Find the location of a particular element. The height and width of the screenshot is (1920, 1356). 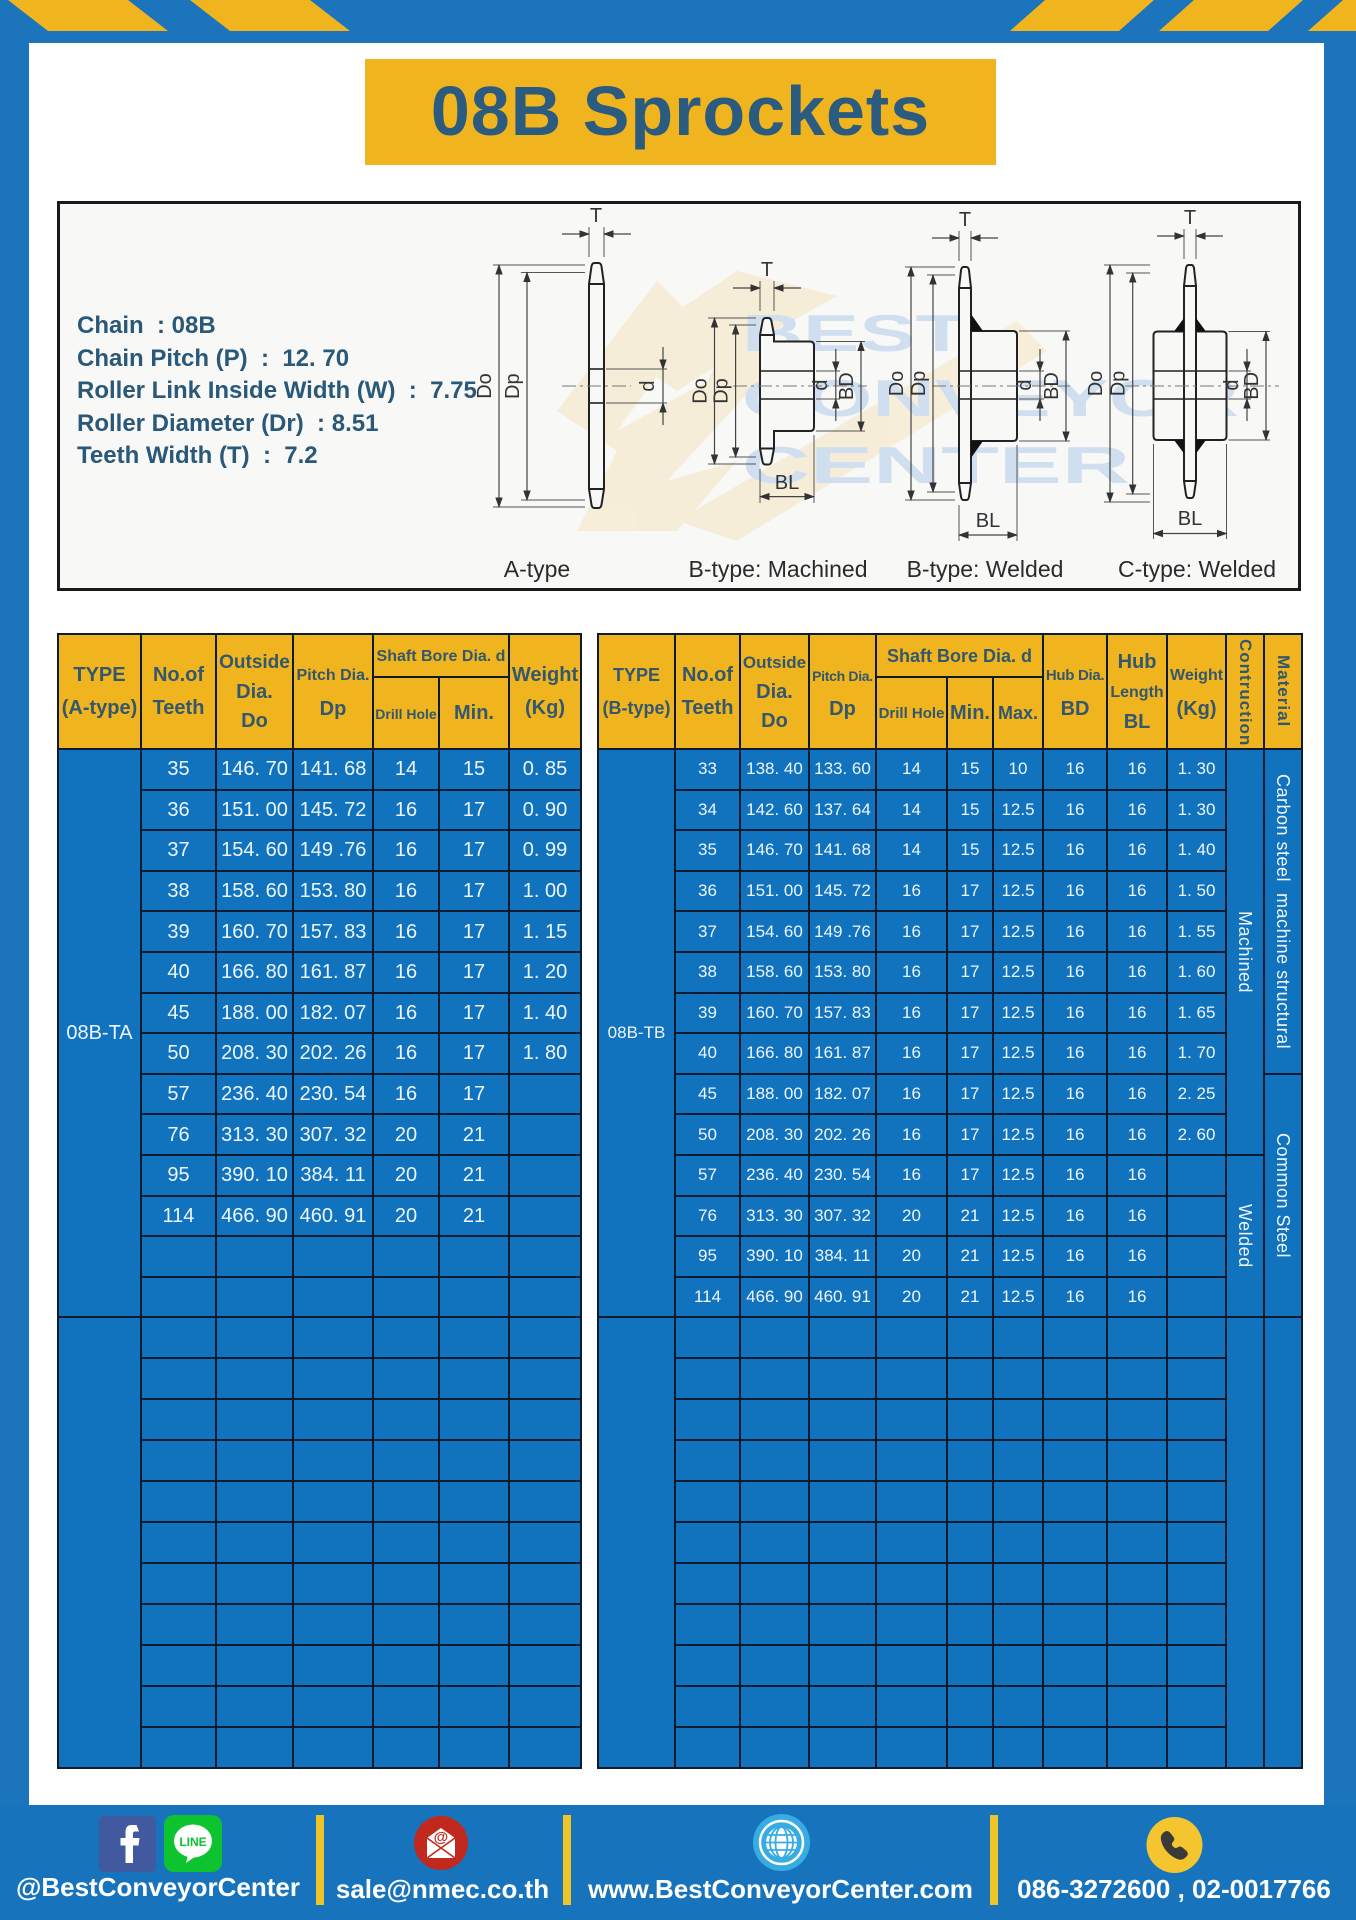

svg-text: B-type: Welded is located at coordinates (985, 569).